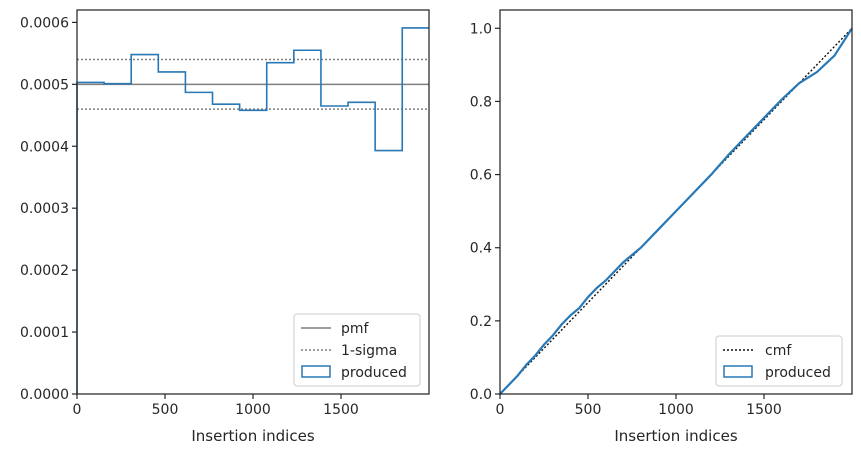 This screenshot has height=453, width=861. Describe the element at coordinates (676, 410) in the screenshot. I see `right-x-tick-label: 1000` at that location.